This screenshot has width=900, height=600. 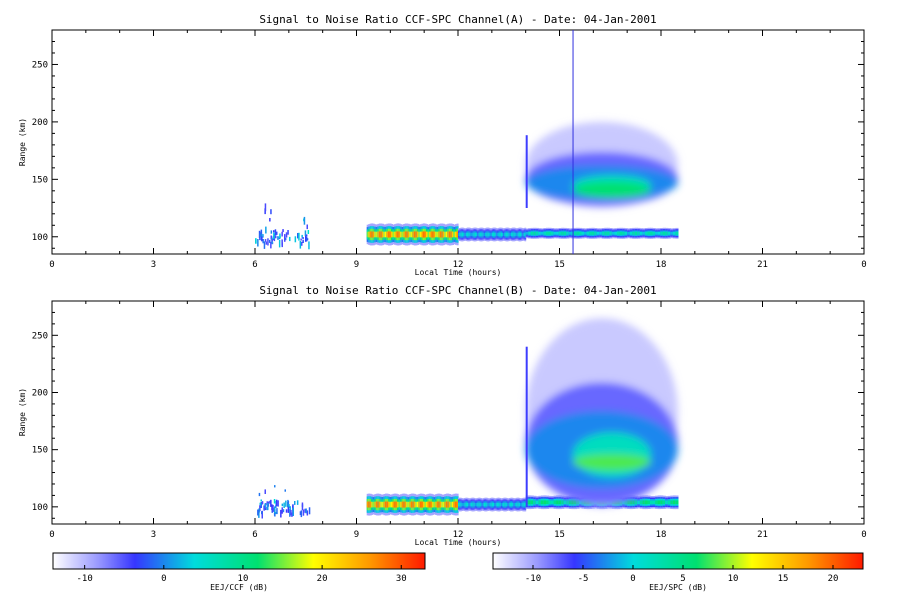 What do you see at coordinates (254, 535) in the screenshot?
I see `x-tick-label: 6` at bounding box center [254, 535].